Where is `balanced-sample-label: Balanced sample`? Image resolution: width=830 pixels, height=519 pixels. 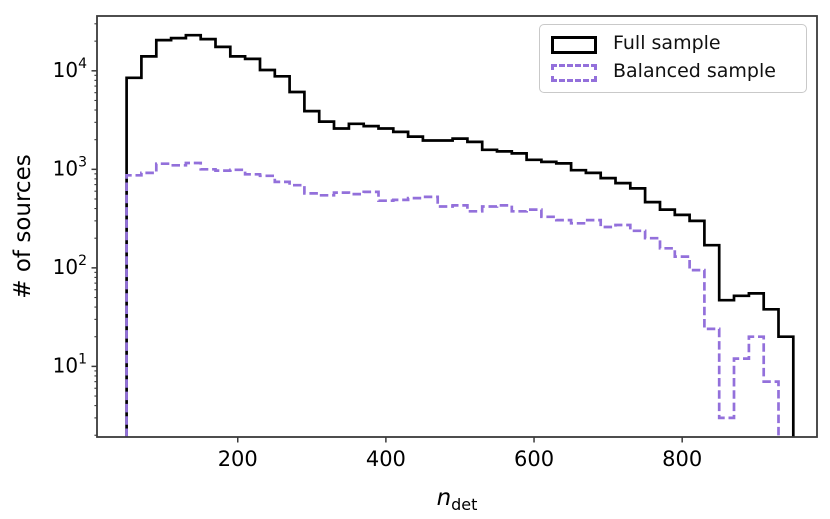
balanced-sample-label: Balanced sample is located at coordinates (694, 71).